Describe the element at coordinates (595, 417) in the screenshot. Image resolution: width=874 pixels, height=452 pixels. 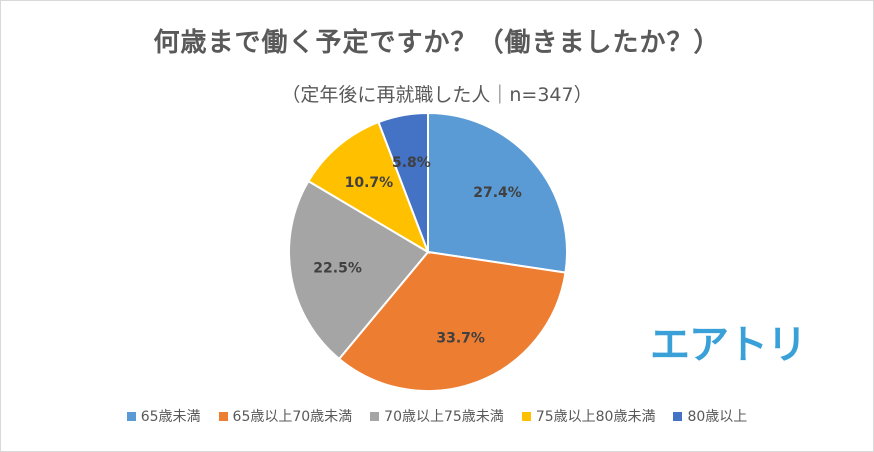
I see `legend-label-4: 75歳以上80歳未満` at that location.